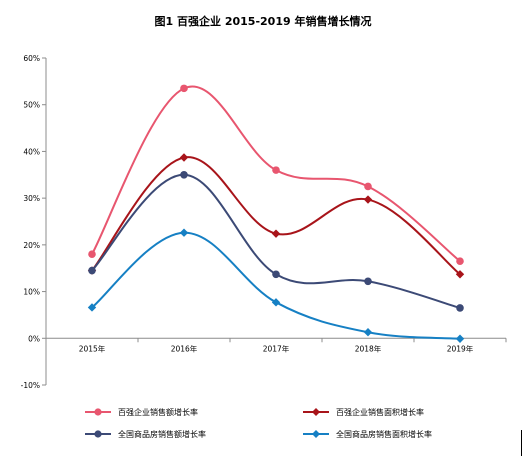  Describe the element at coordinates (460, 348) in the screenshot. I see `x-tick-label: 2019年` at that location.